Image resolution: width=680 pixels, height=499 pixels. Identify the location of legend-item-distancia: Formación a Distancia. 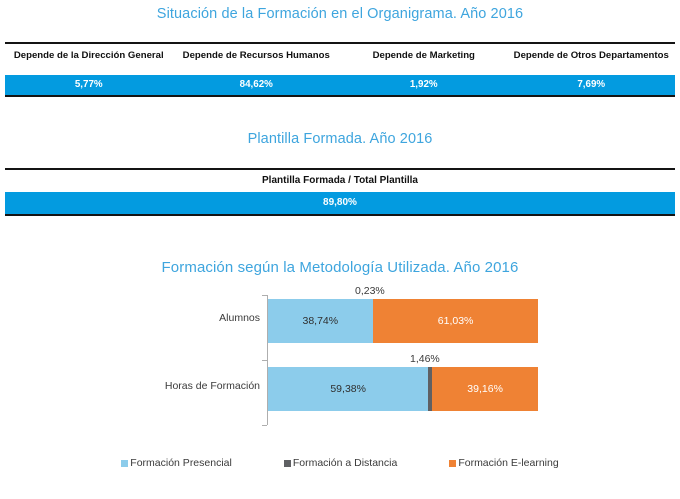
(340, 463).